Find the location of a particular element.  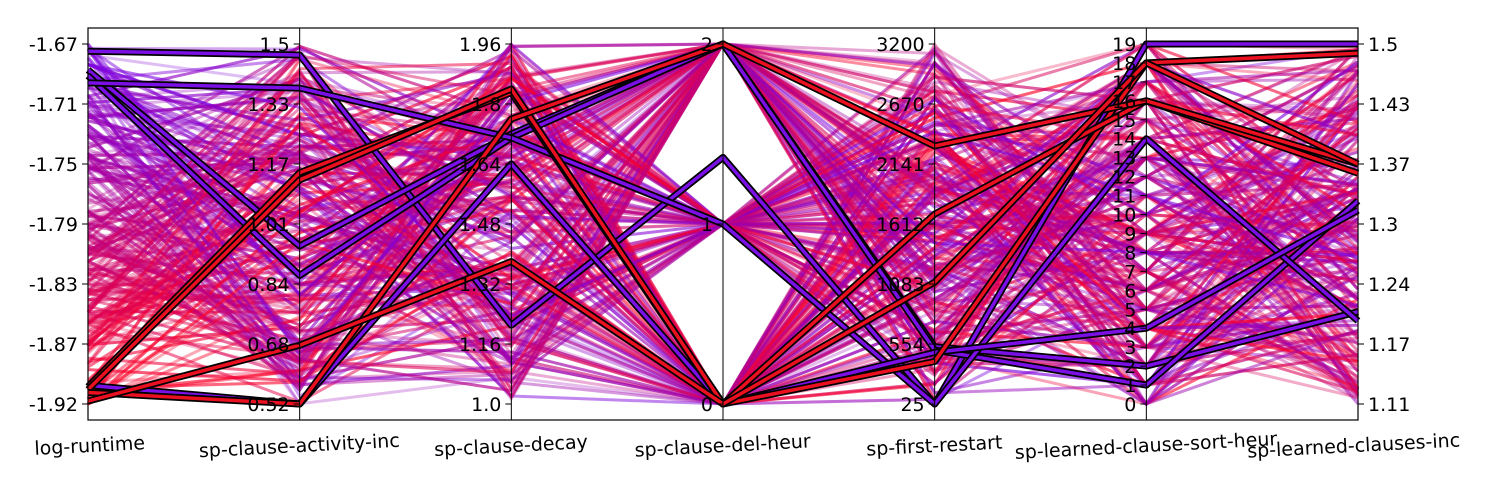

tick-label: 3 is located at coordinates (1130, 348).